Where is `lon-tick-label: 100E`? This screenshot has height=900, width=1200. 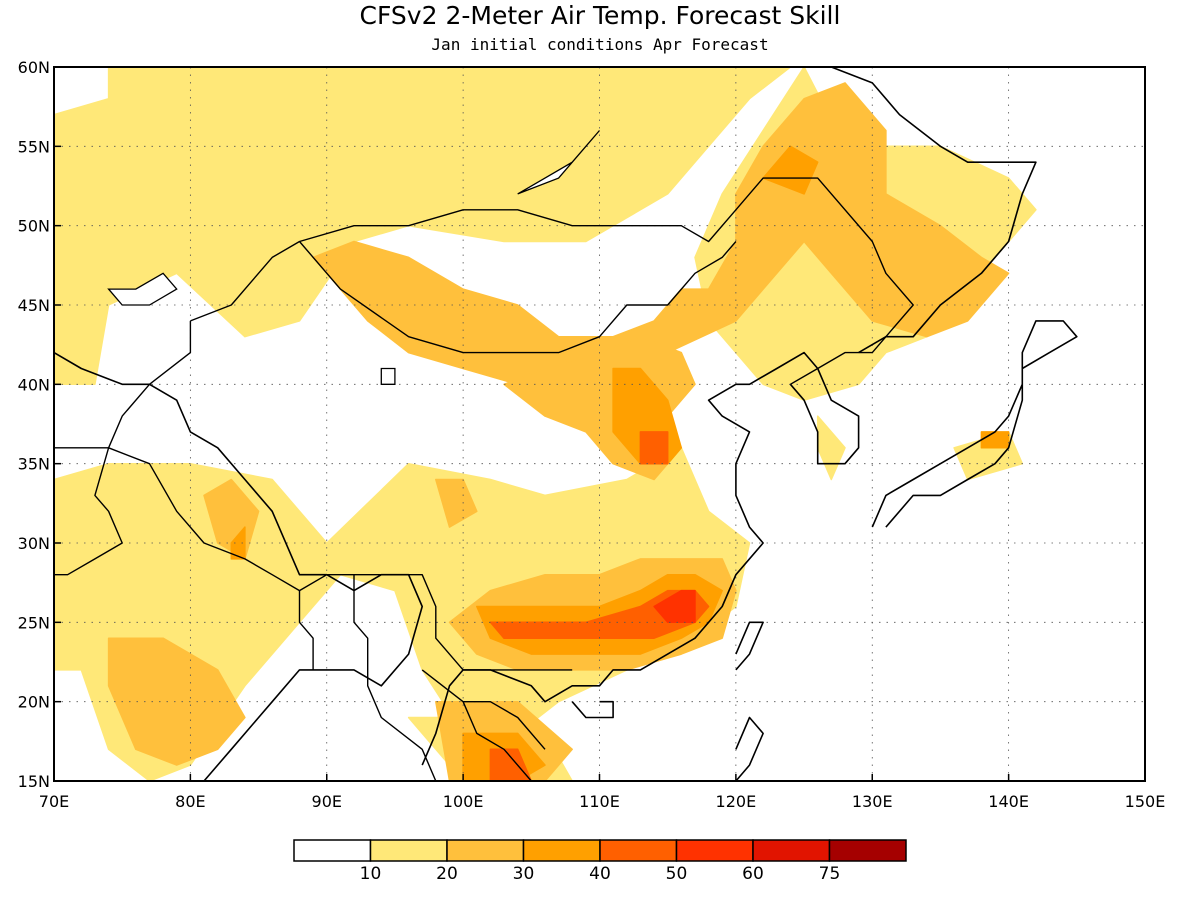 lon-tick-label: 100E is located at coordinates (463, 801).